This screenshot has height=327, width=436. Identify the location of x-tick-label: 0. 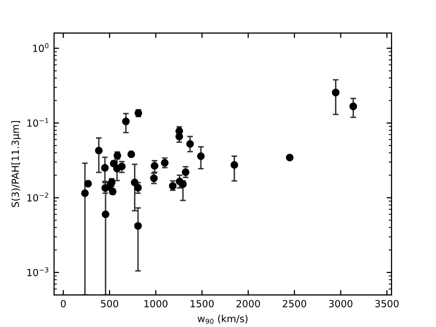
(63, 304).